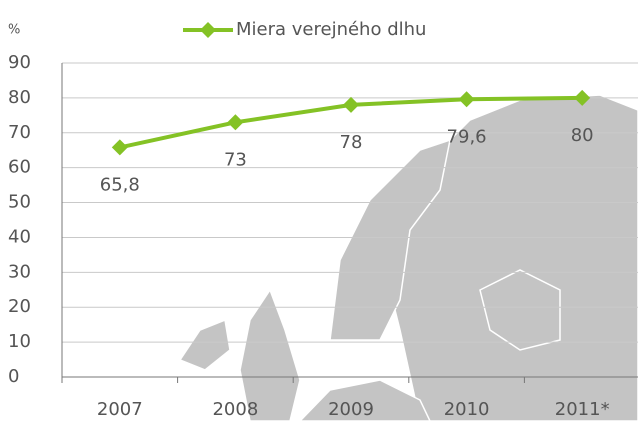 The width and height of the screenshot is (638, 425). I want to click on legend-marker, so click(208, 30).